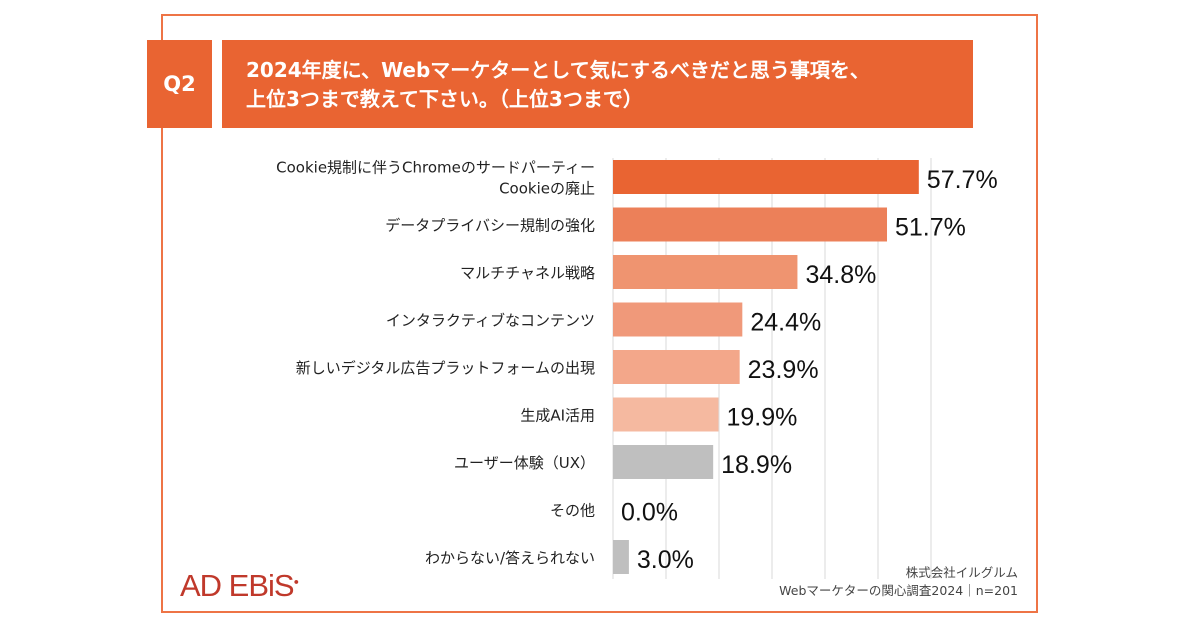  Describe the element at coordinates (962, 180) in the screenshot. I see `value-label: 57.7%` at that location.